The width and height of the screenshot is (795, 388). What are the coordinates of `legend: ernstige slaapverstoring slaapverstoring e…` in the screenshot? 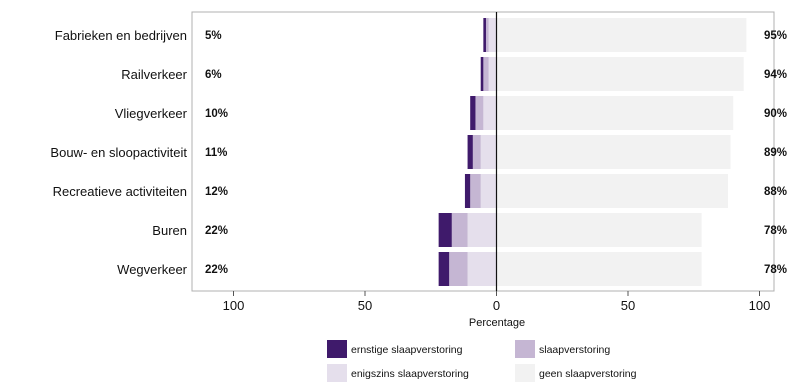 It's located at (482, 361).